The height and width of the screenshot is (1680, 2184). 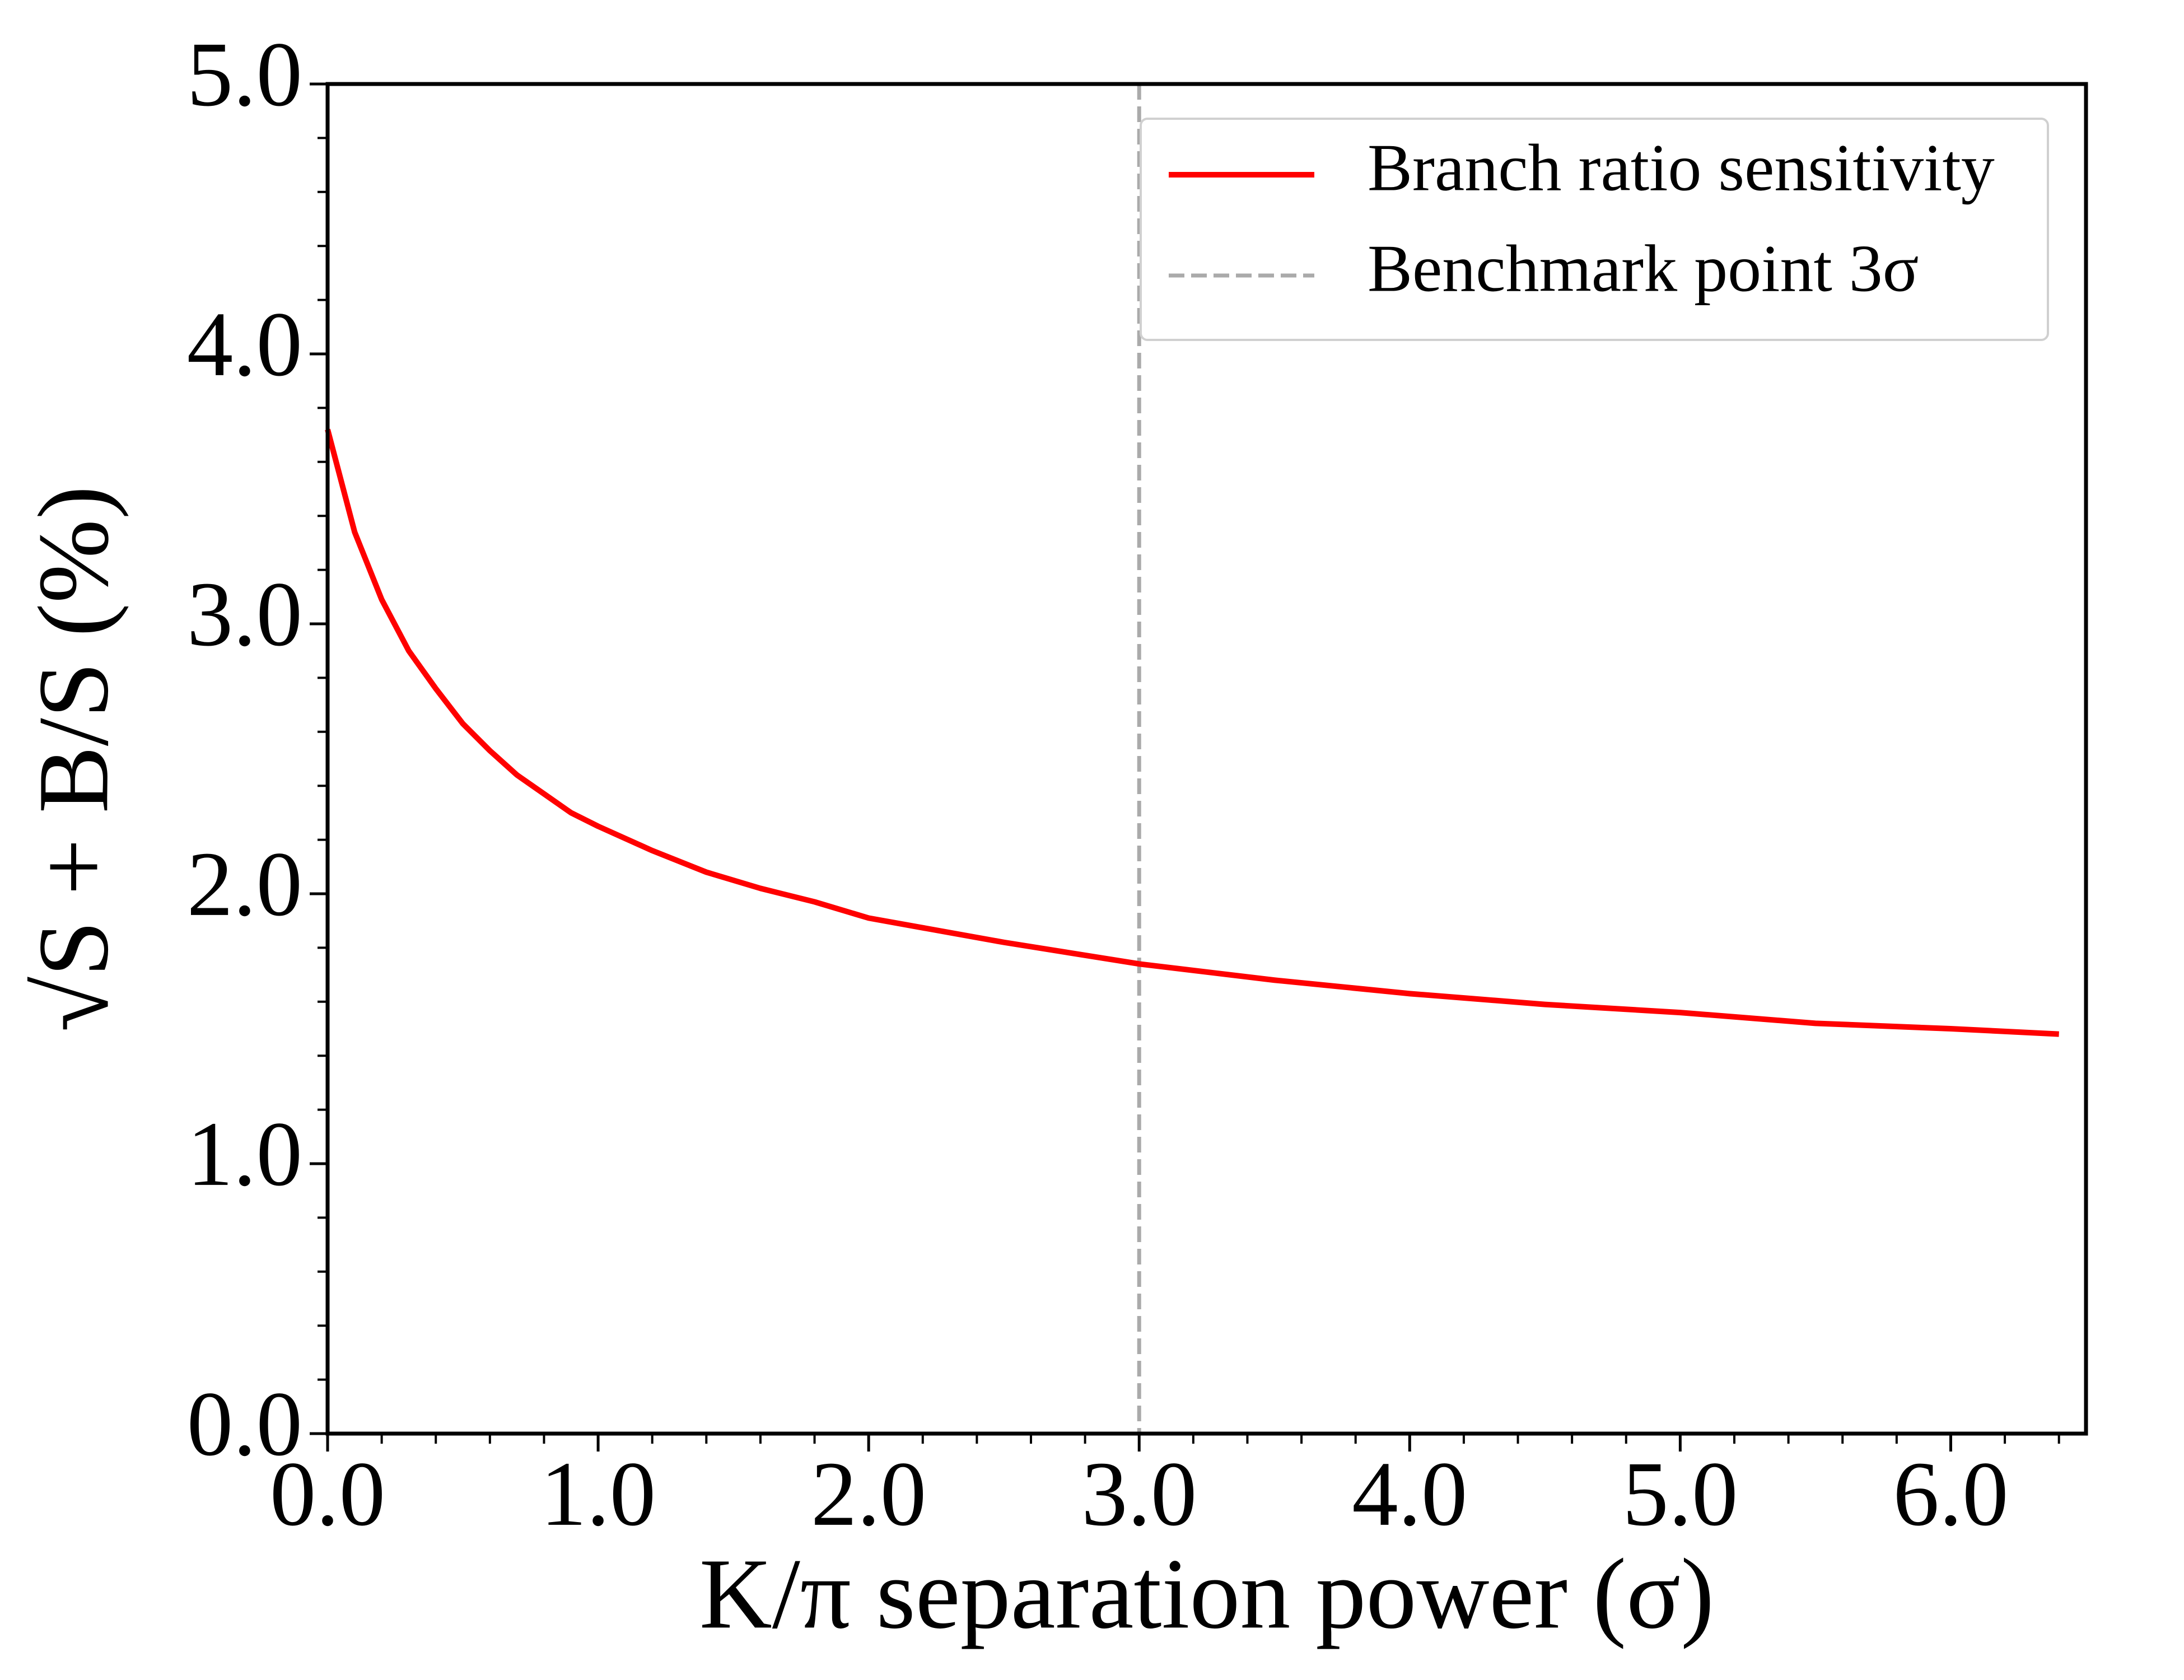 I want to click on x-tick-label: 5.0, so click(x=1680, y=1494).